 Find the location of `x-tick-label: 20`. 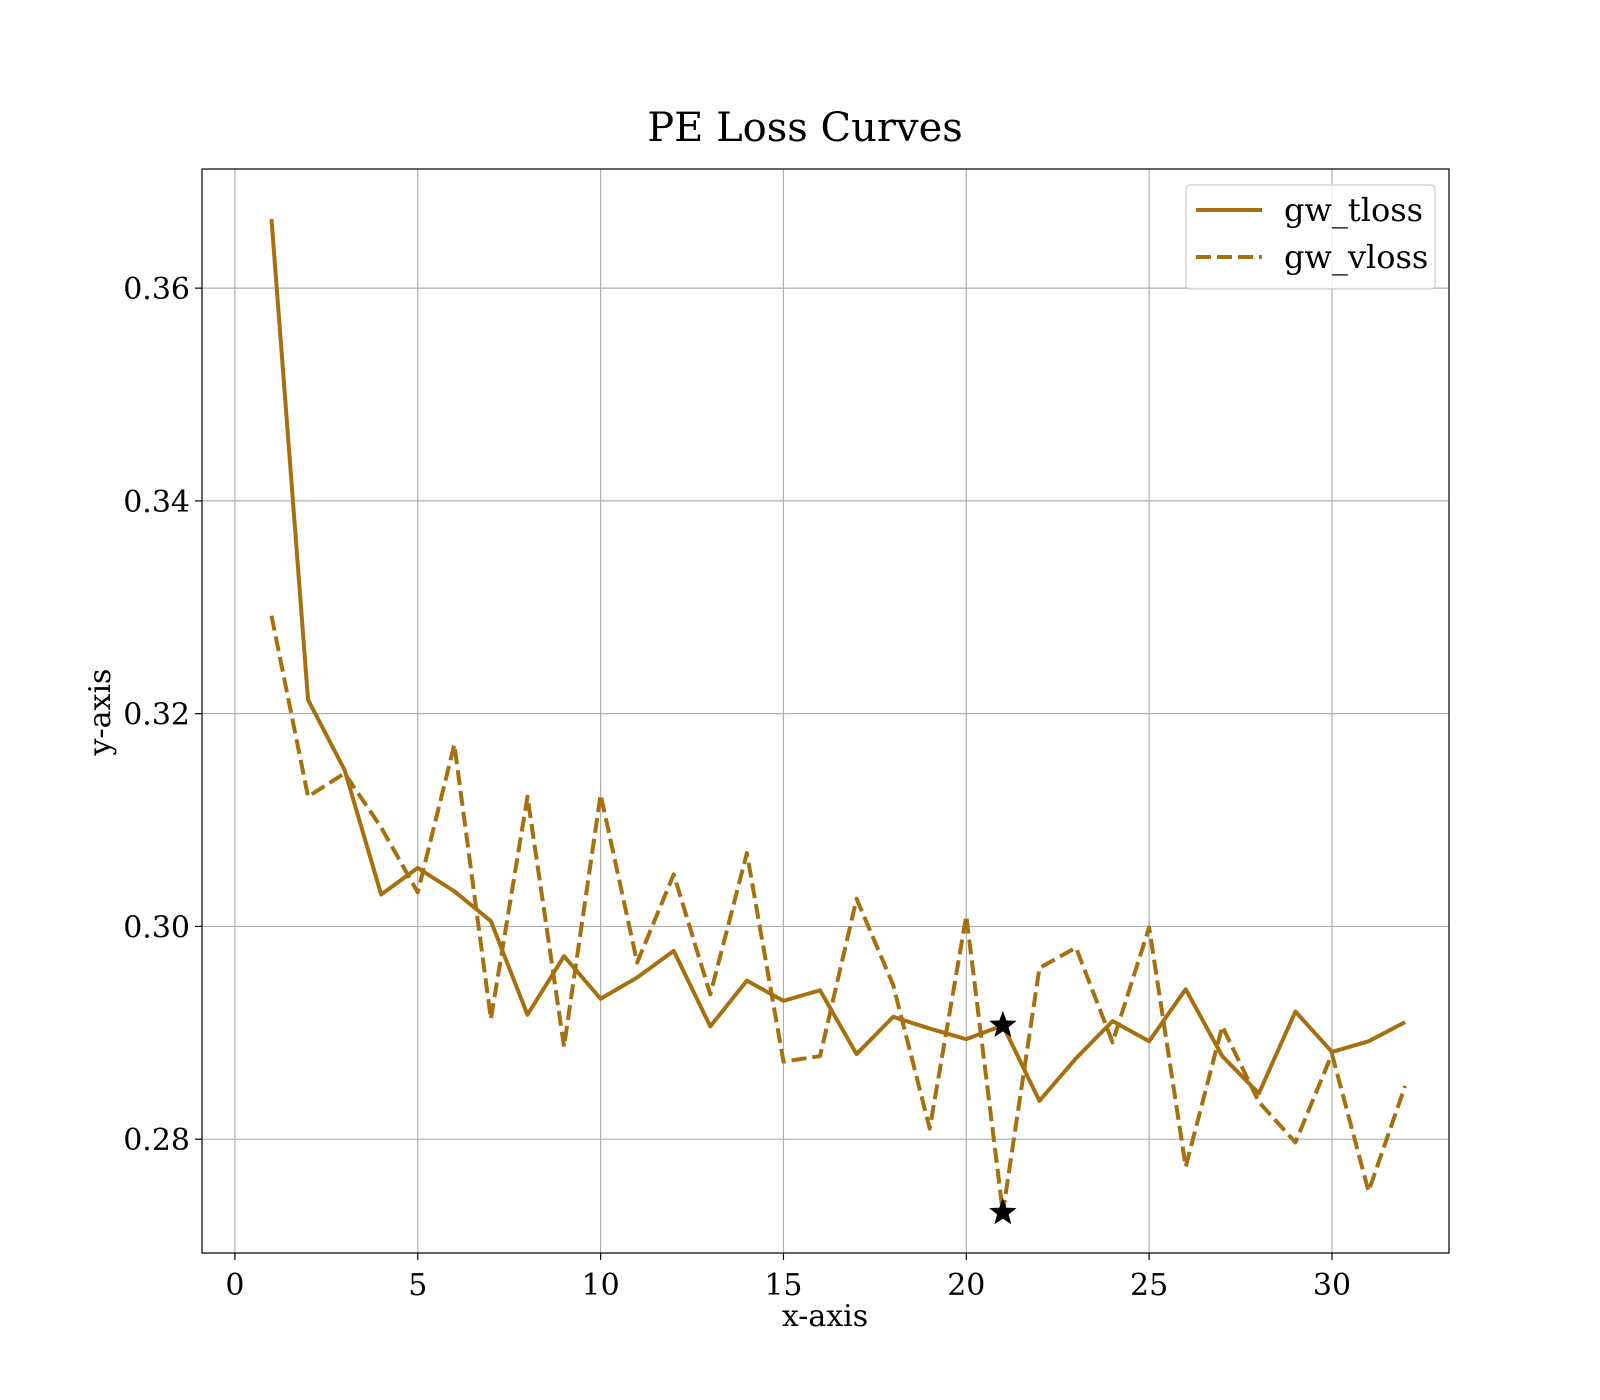

x-tick-label: 20 is located at coordinates (966, 1285).